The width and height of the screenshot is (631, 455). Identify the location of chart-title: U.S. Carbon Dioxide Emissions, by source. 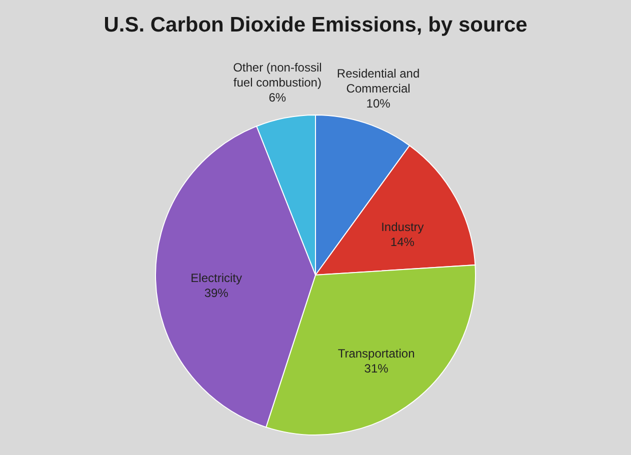
(316, 24).